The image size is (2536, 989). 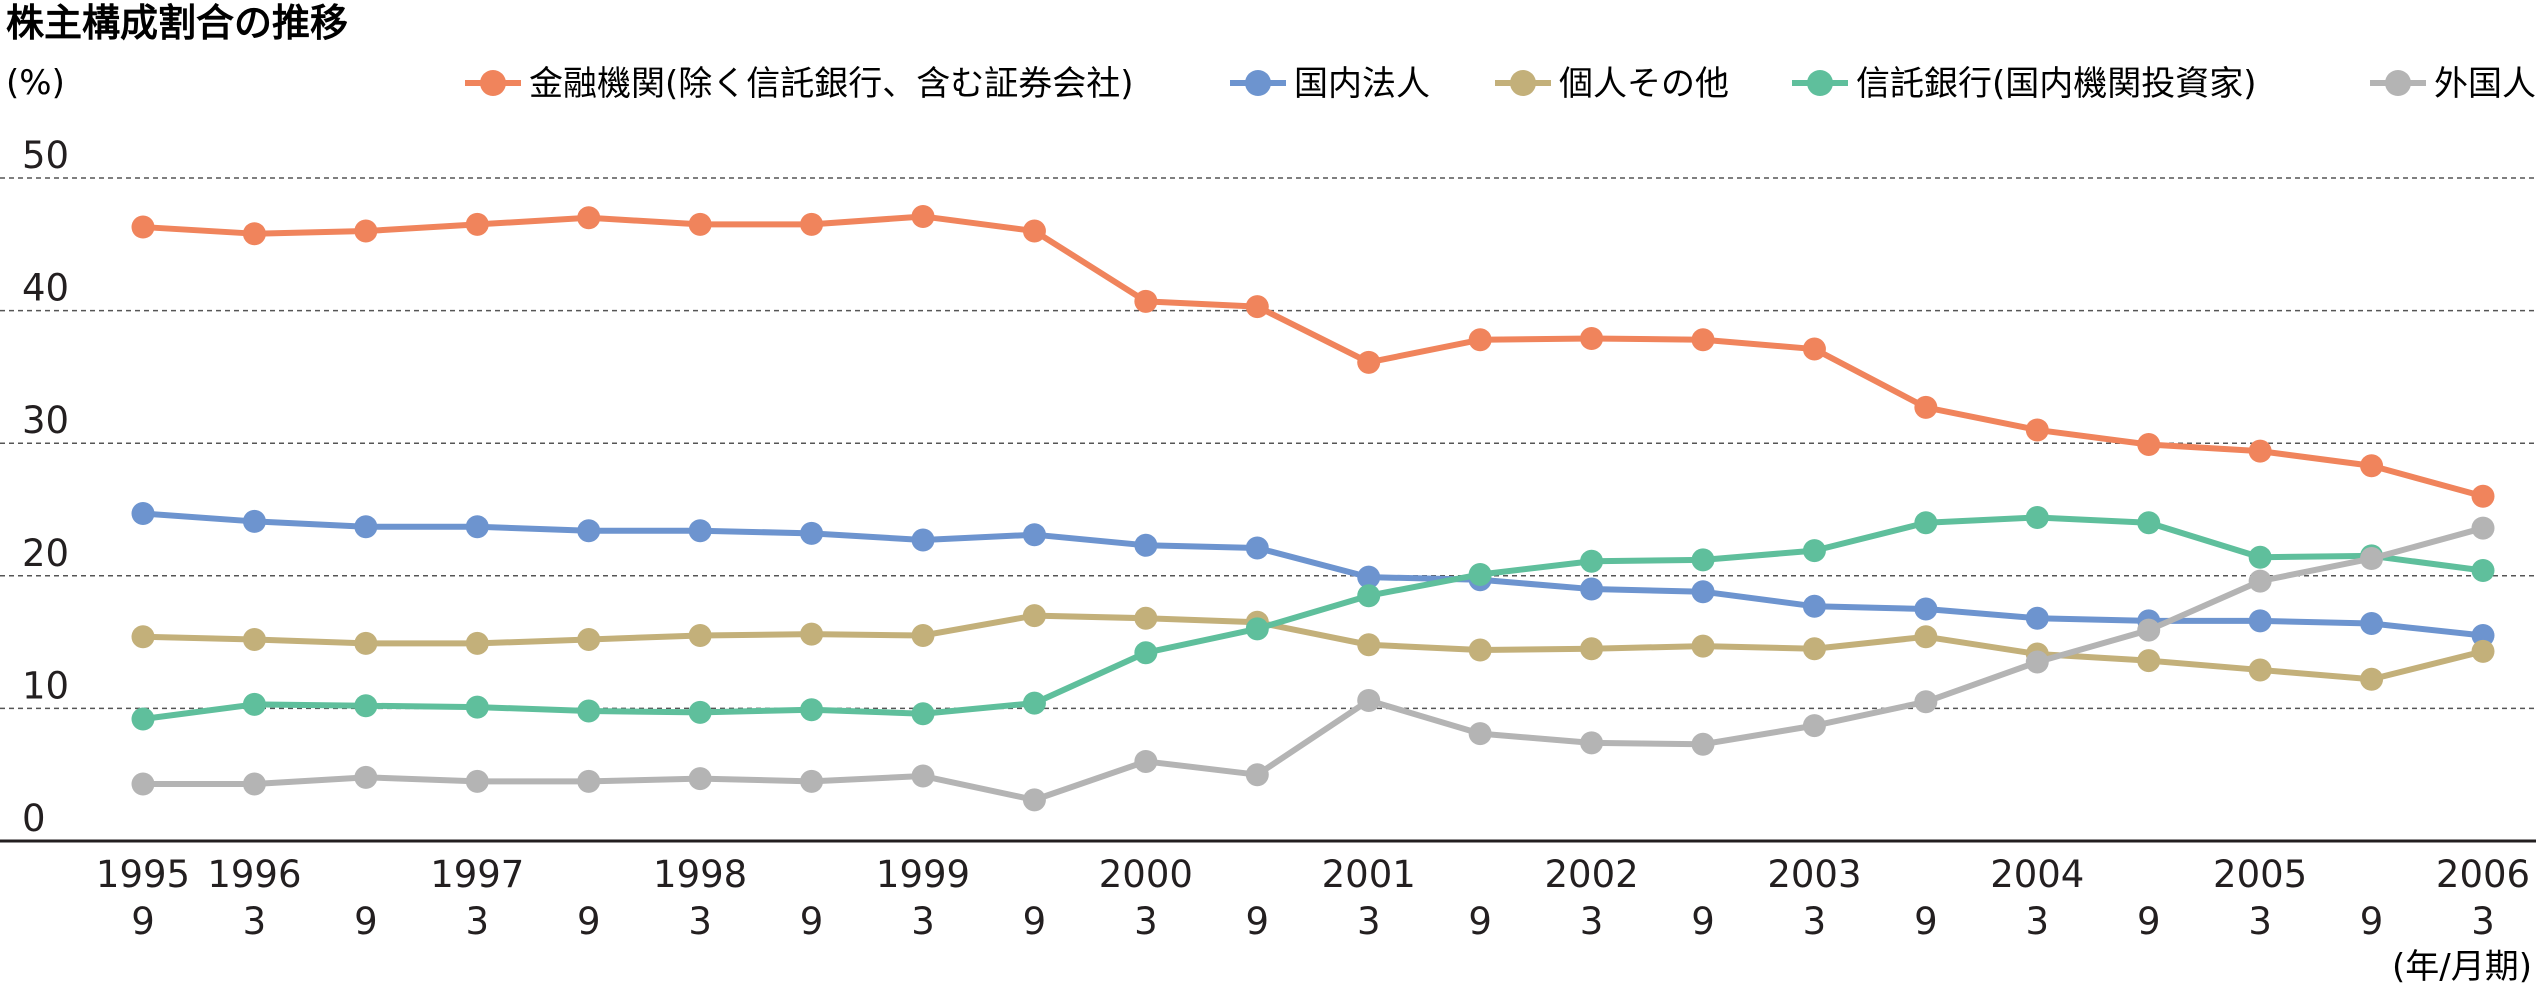 What do you see at coordinates (254, 874) in the screenshot?
I see `x-tick-year: 1996` at bounding box center [254, 874].